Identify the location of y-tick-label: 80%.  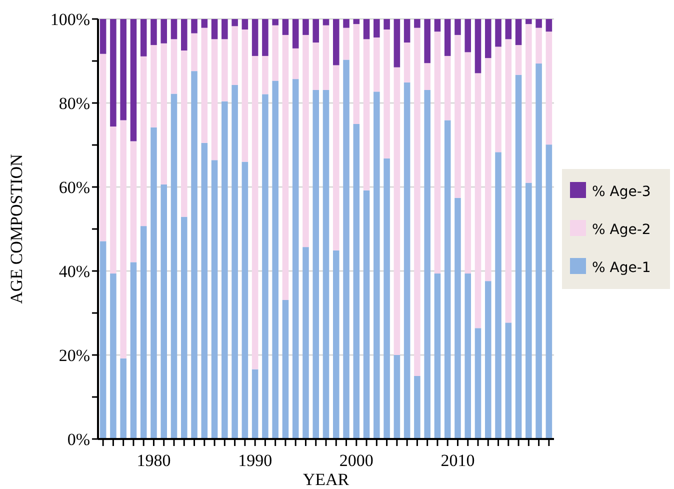
(74, 103).